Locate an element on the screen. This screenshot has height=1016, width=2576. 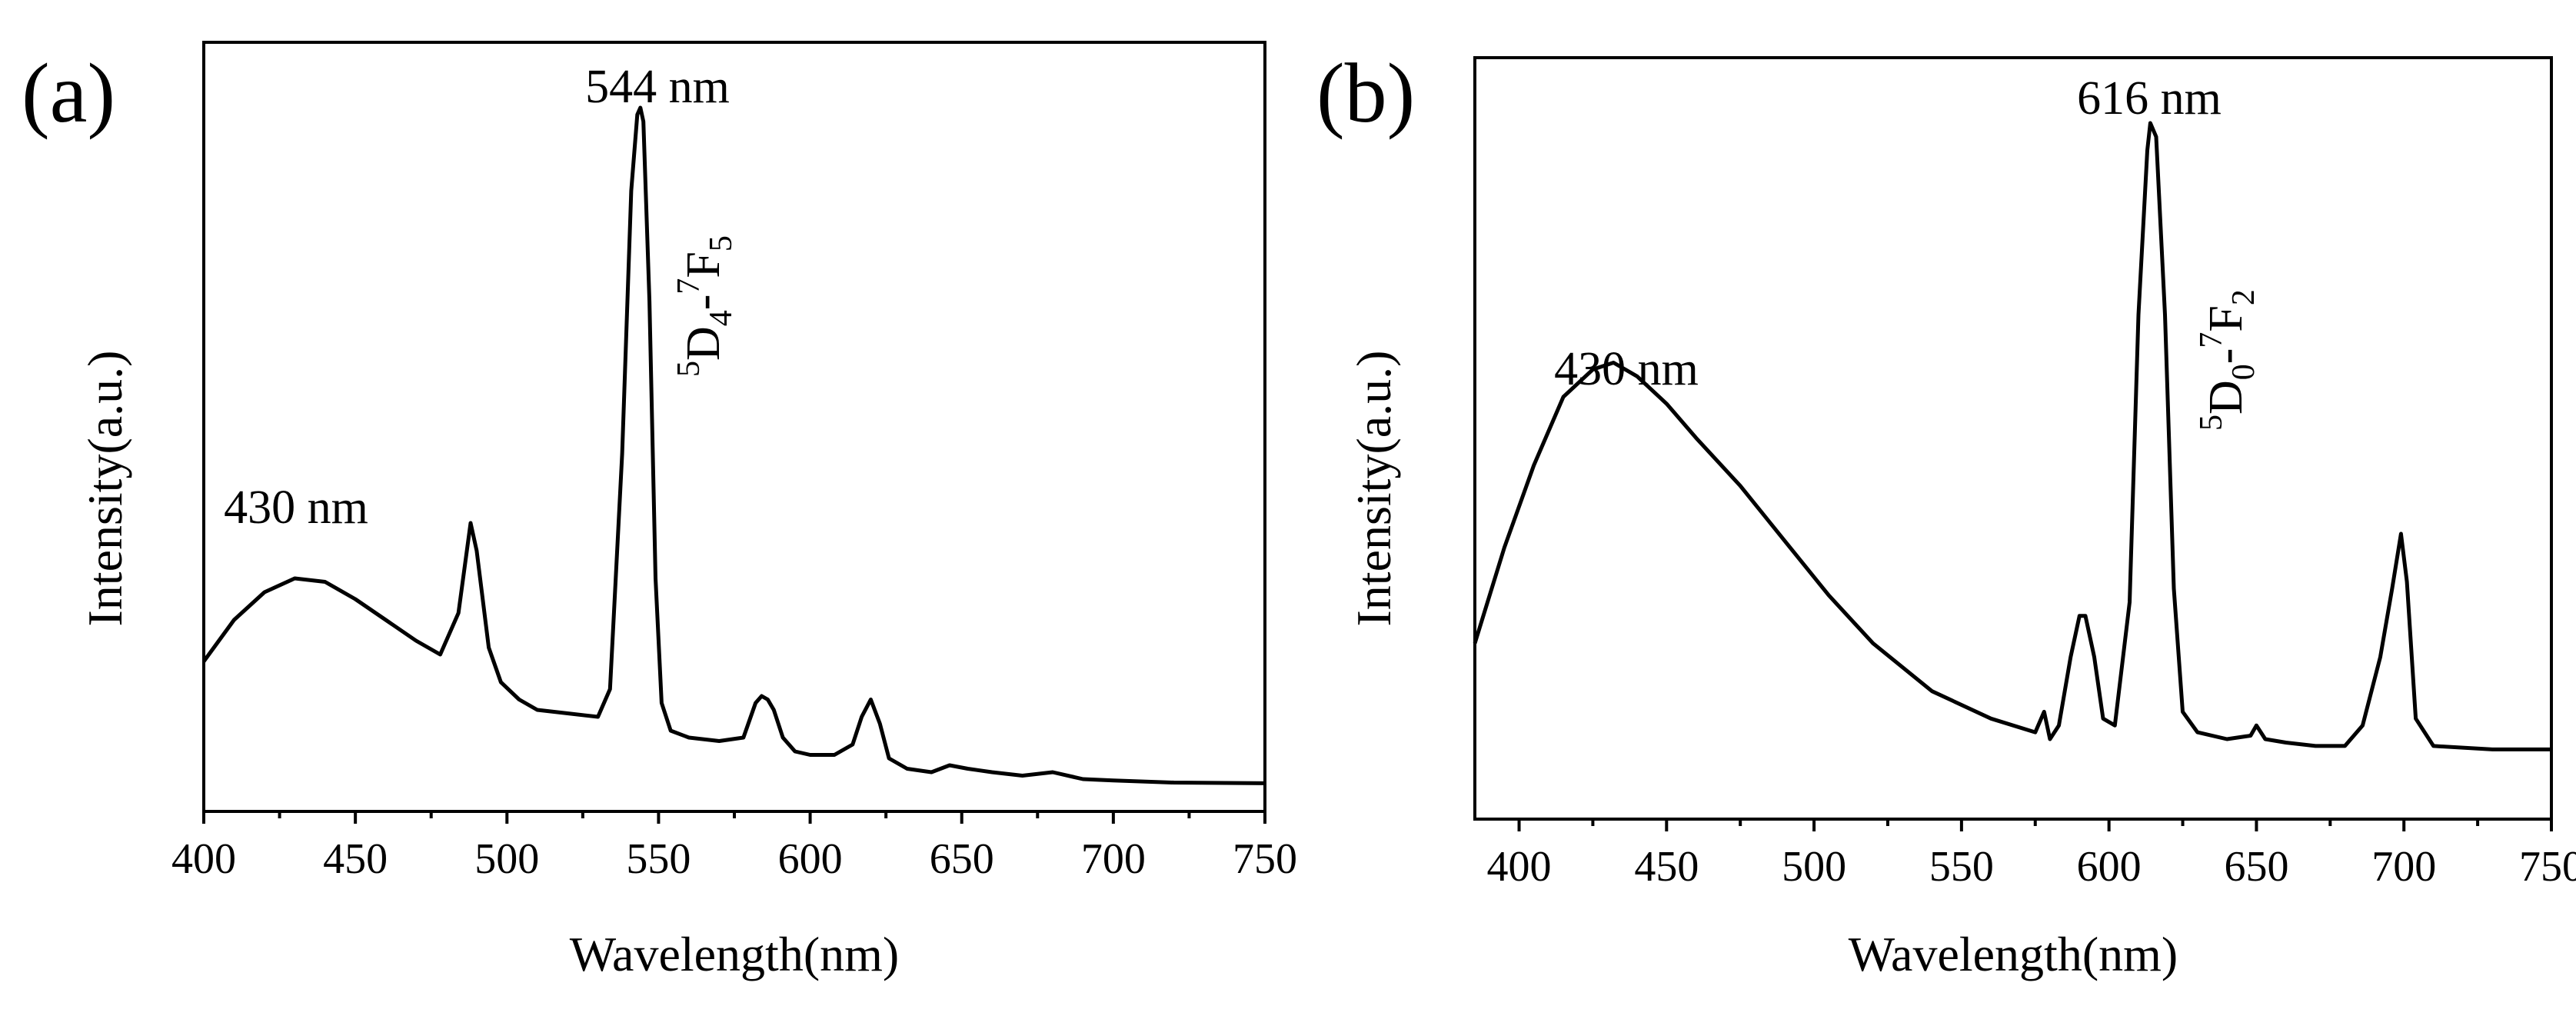
panel-a-x-axis-label: Wavelength(nm) is located at coordinates (734, 954).